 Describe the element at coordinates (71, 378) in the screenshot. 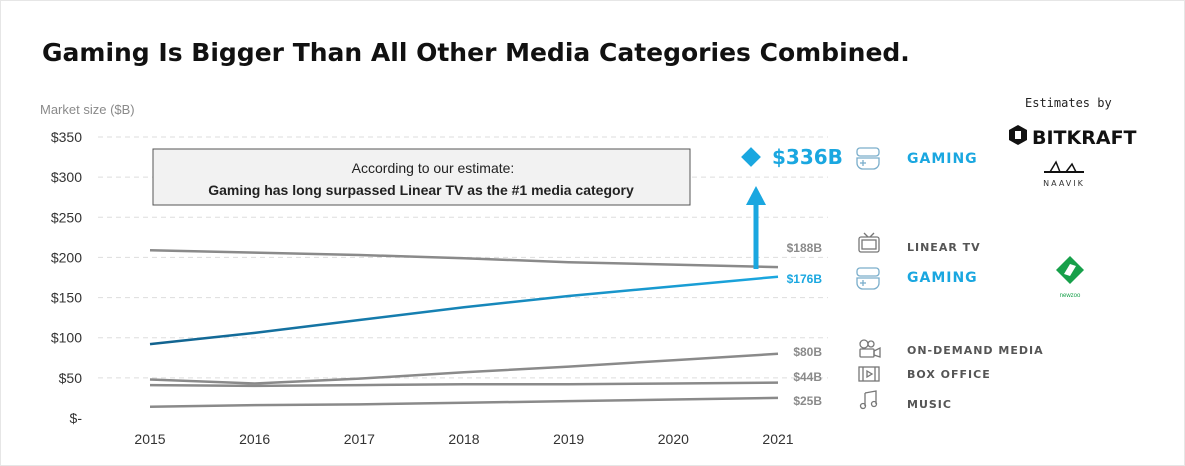

I see `y-tick-label: $50` at that location.